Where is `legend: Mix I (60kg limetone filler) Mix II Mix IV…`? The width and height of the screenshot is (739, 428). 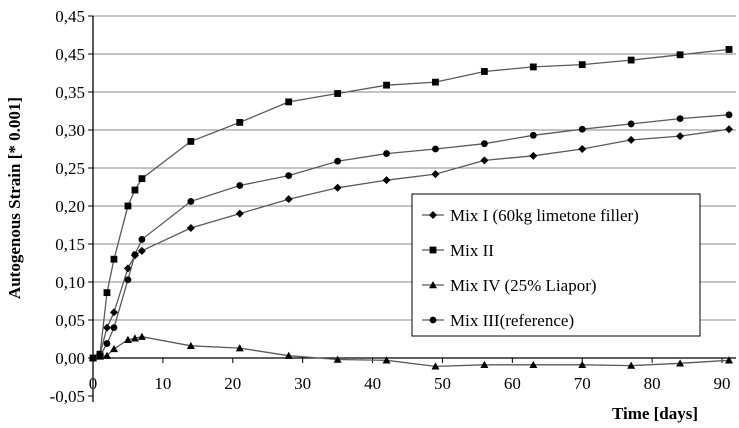 legend: Mix I (60kg limetone filler) Mix II Mix IV… is located at coordinates (556, 265).